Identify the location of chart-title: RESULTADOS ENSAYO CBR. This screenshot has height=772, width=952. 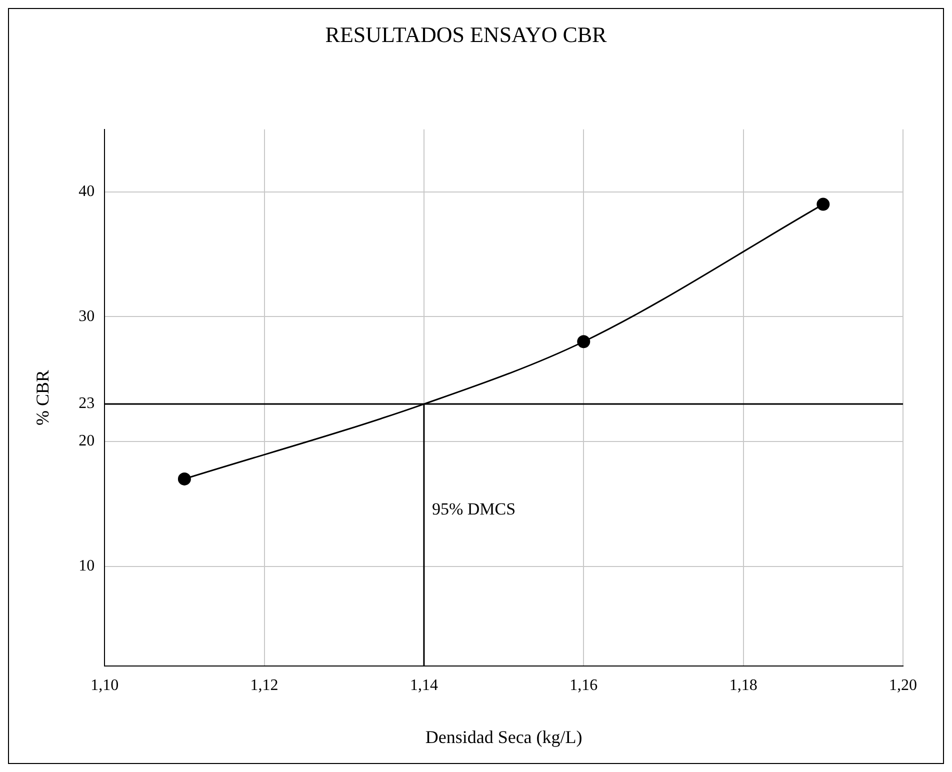
(466, 34).